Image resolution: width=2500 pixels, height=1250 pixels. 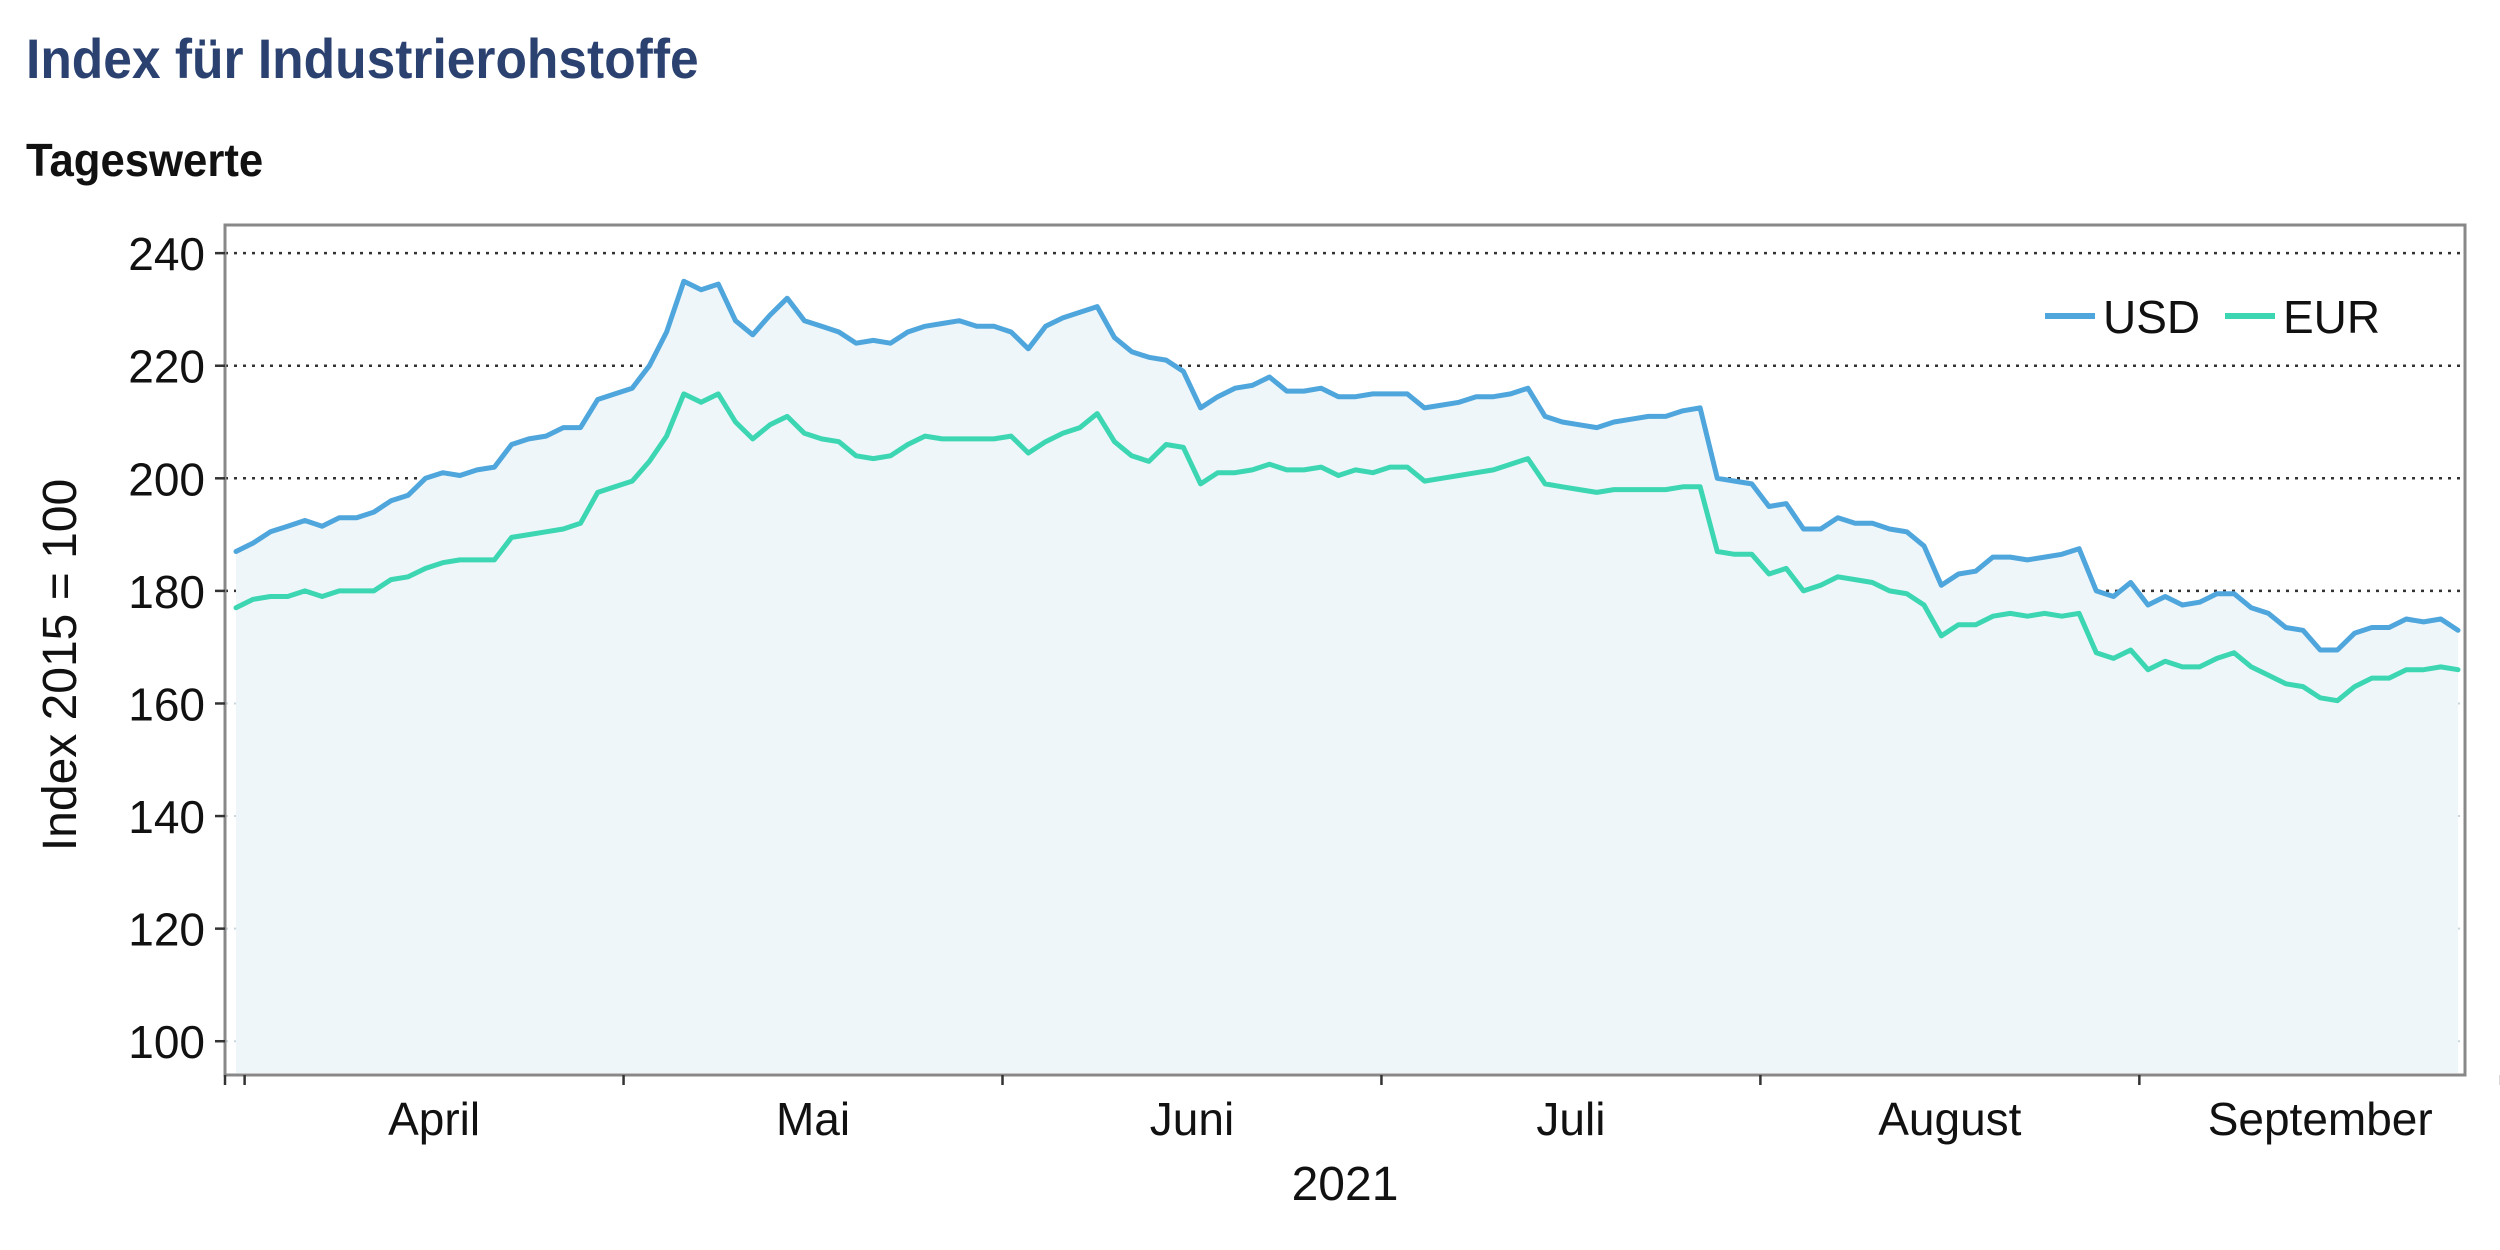 What do you see at coordinates (813, 1119) in the screenshot?
I see `x-tick-label-mai: Mai` at bounding box center [813, 1119].